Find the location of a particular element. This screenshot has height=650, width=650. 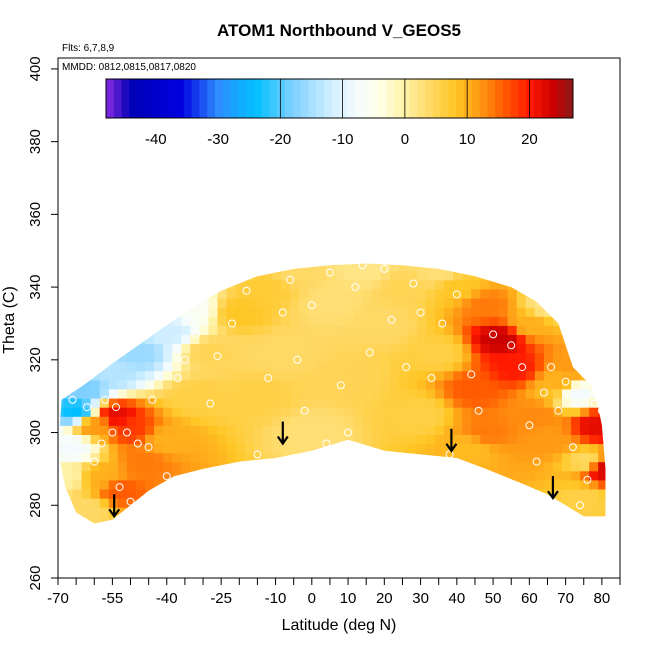

colorbar-swatch is located at coordinates (569, 98).